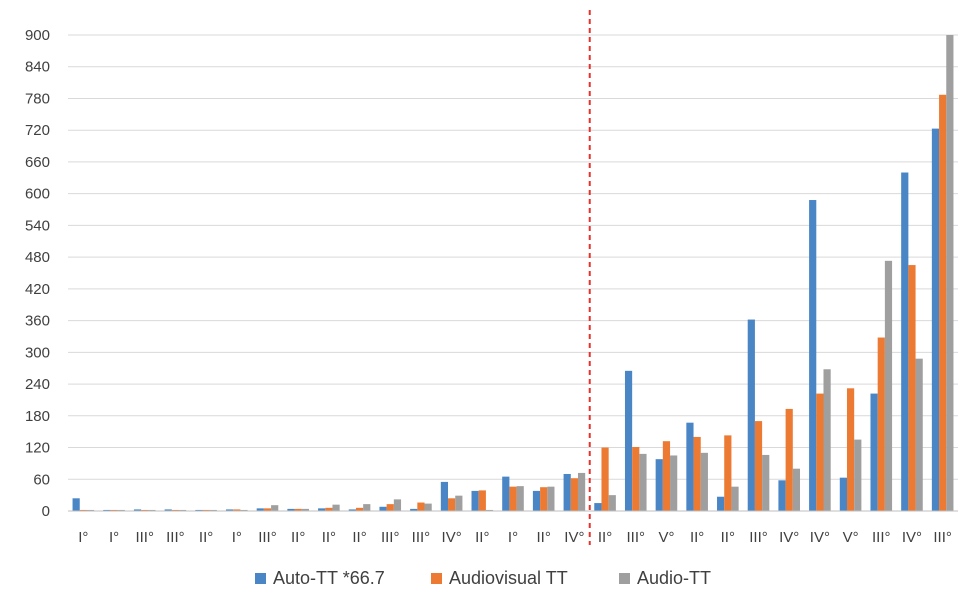  Describe the element at coordinates (329, 578) in the screenshot. I see `legend-label-1: Auto-TT *66.7` at that location.